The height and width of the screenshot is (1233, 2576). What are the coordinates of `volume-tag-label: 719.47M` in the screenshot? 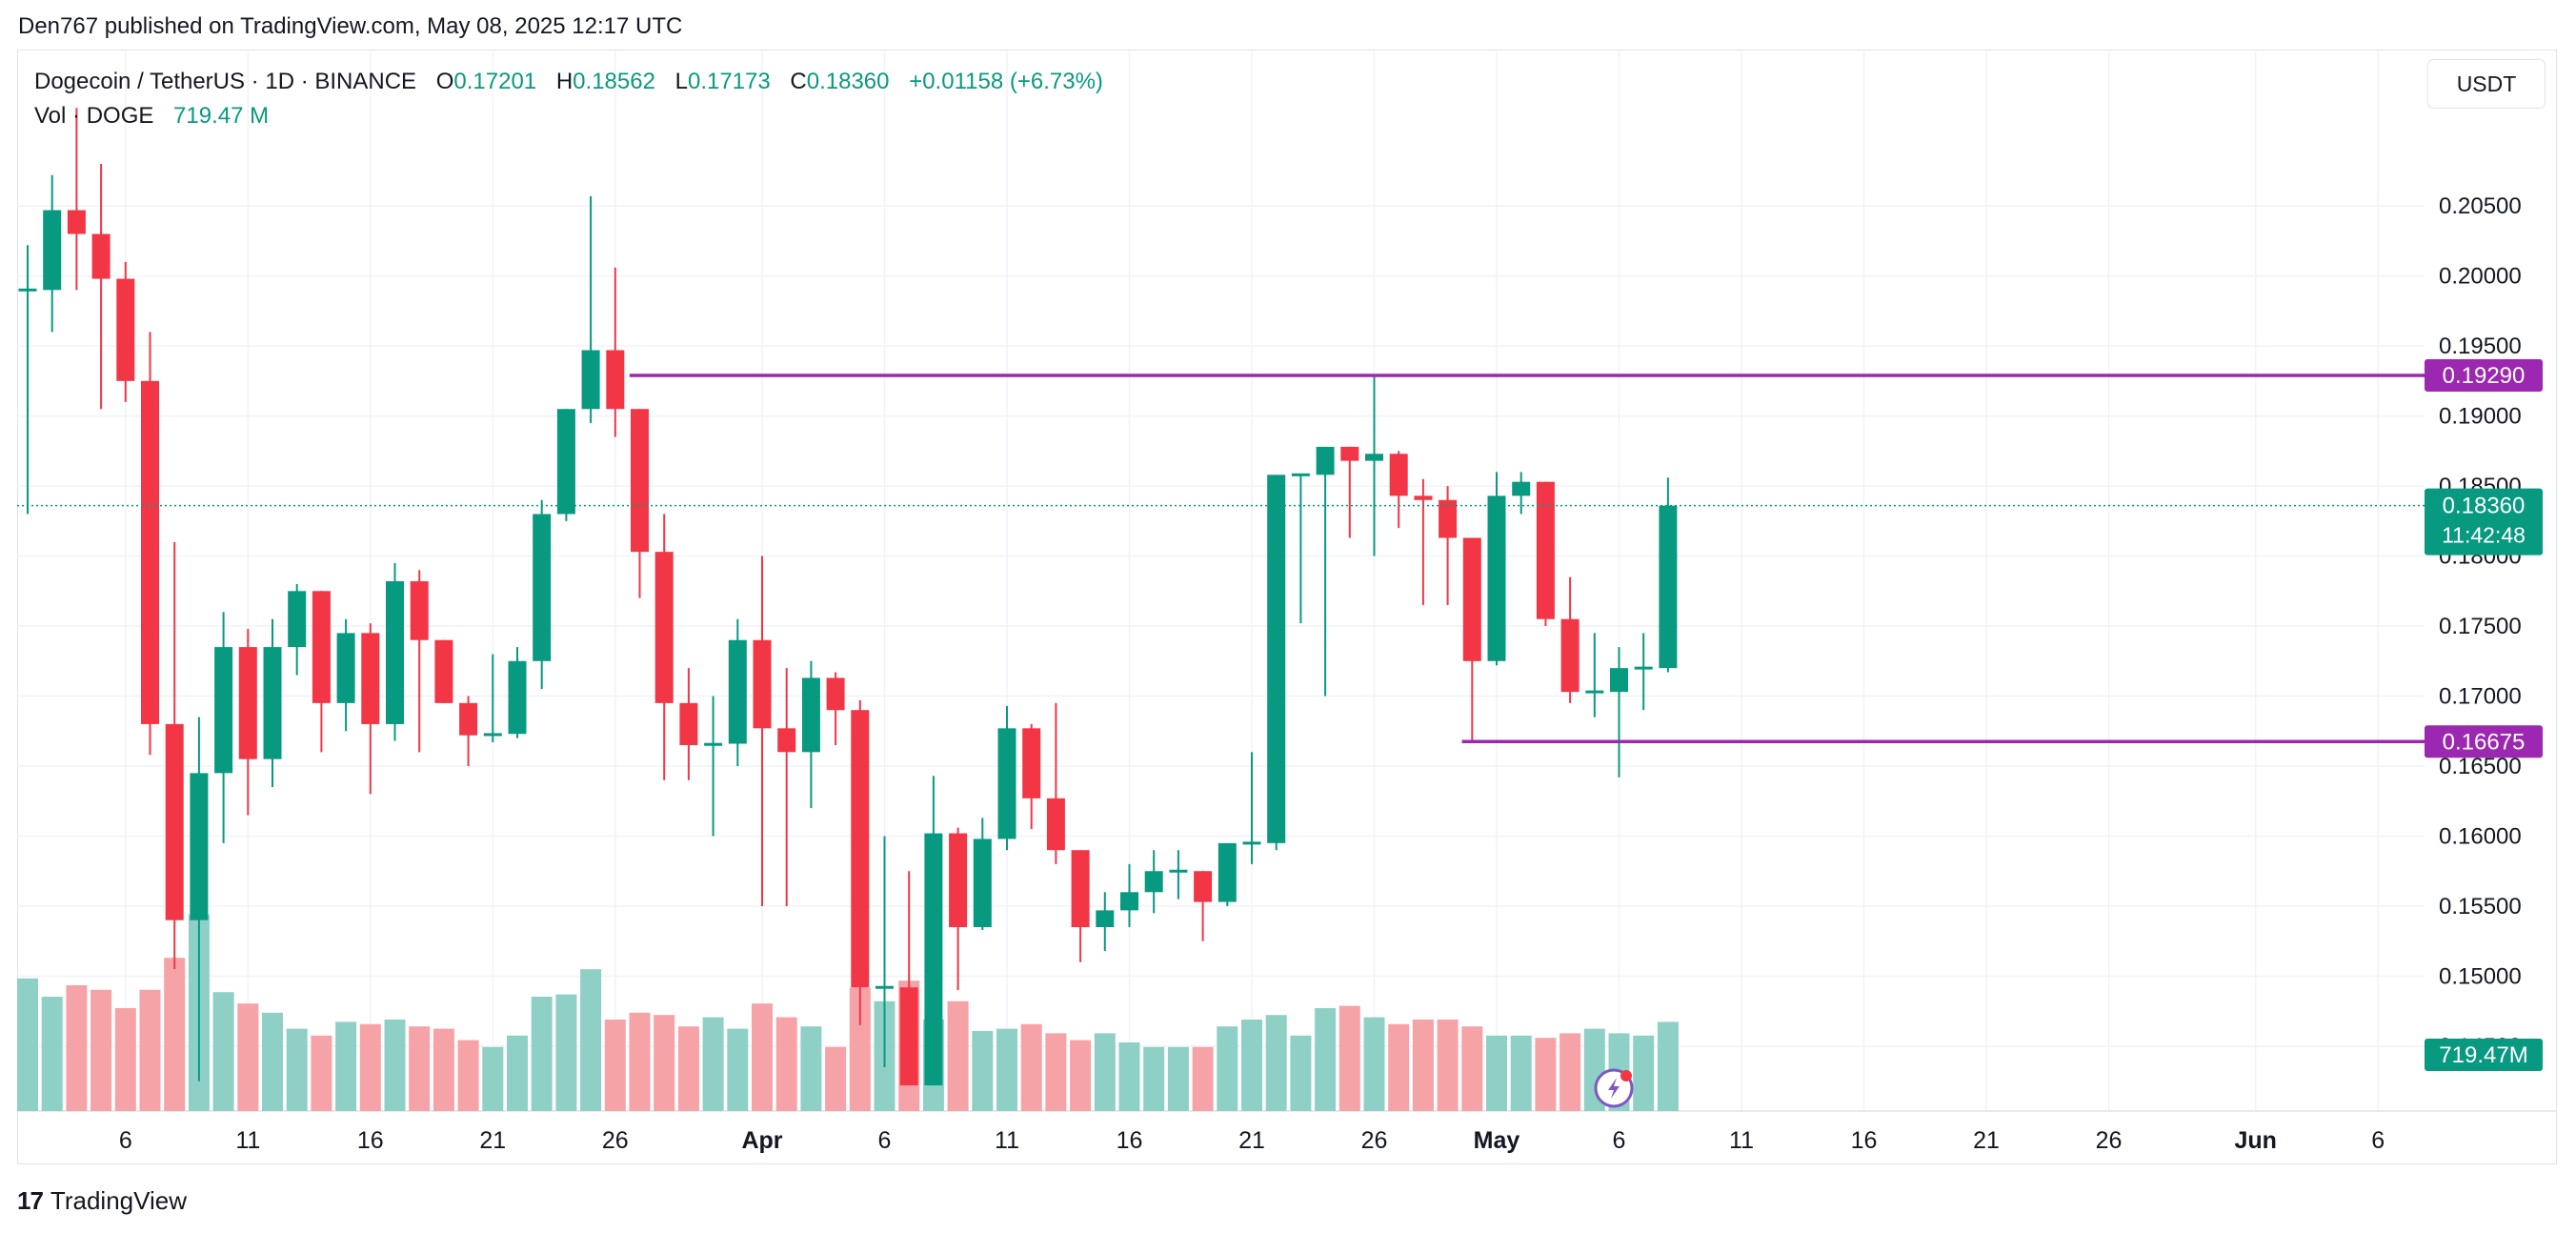 It's located at (2483, 1055).